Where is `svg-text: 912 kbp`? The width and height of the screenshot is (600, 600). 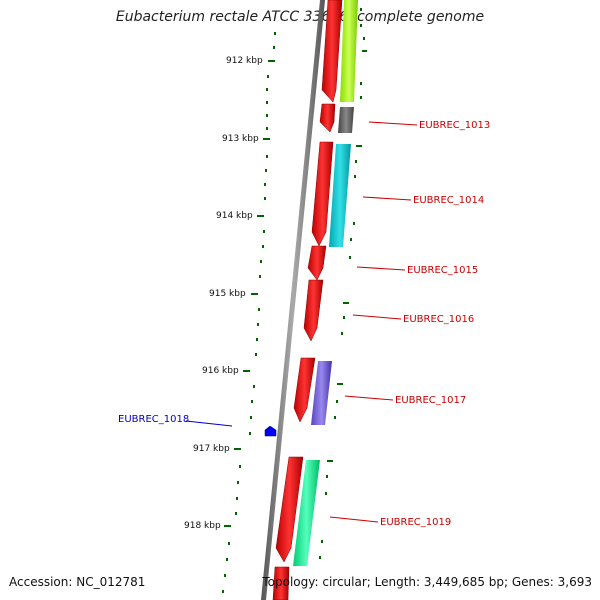
svg-text: 912 kbp is located at coordinates (244, 61).